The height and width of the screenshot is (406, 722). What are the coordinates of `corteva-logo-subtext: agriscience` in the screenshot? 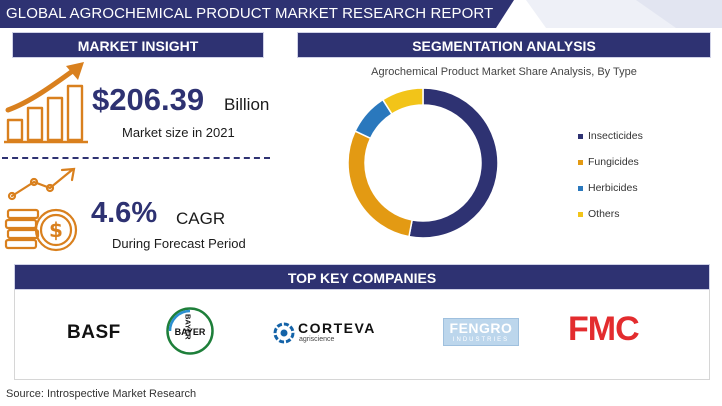 It's located at (317, 339).